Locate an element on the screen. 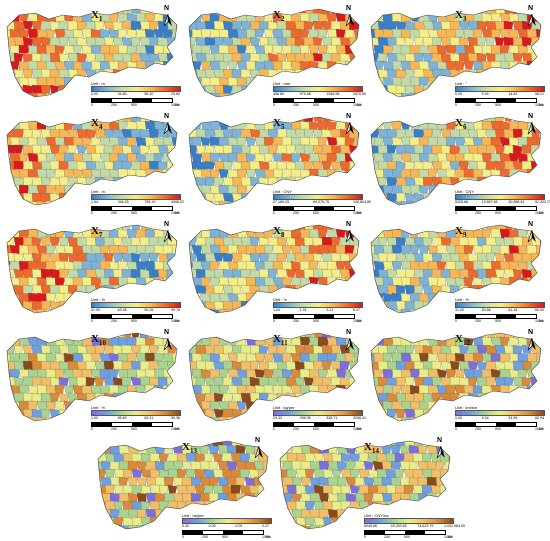  panel-title-index: 8 is located at coordinates (282, 235).